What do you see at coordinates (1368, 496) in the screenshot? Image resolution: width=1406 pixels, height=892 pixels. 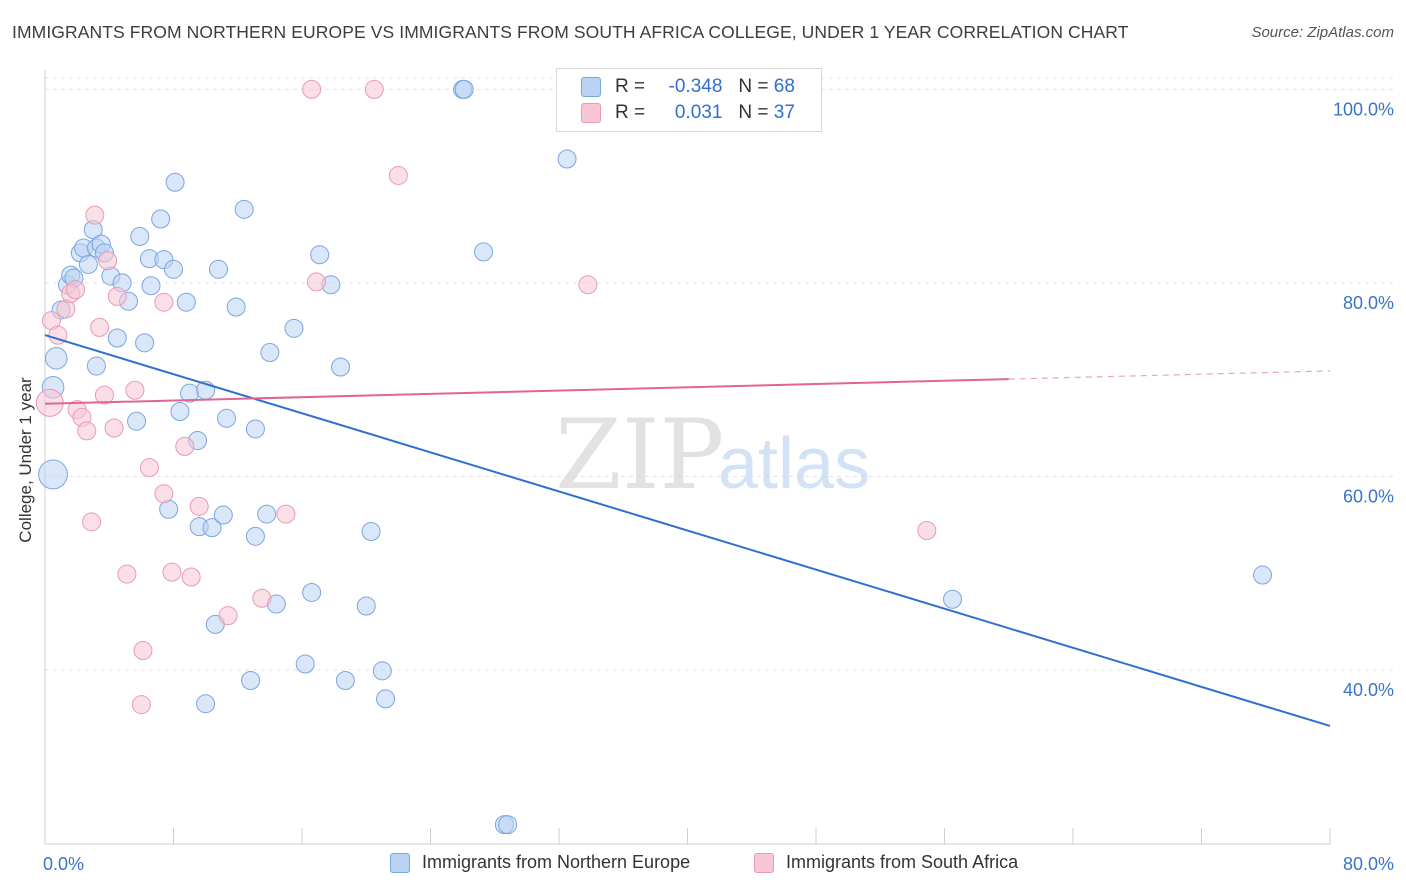 I see `y-tick-label-1: 60.0%` at bounding box center [1368, 496].